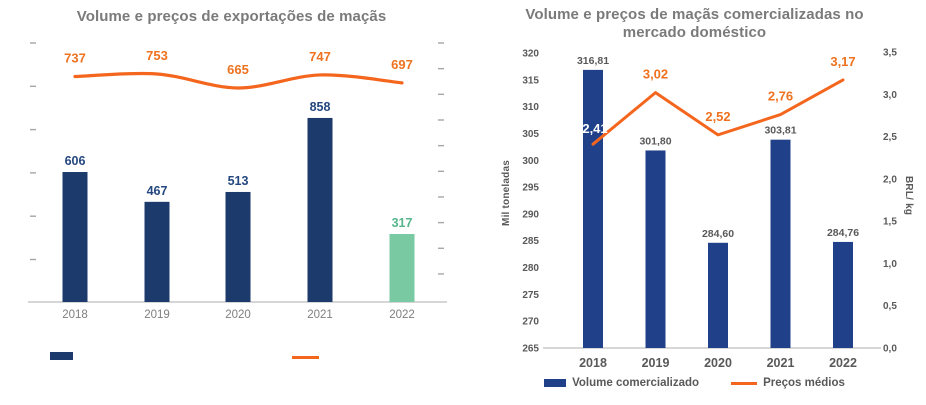 The height and width of the screenshot is (405, 926). Describe the element at coordinates (717, 116) in the screenshot. I see `line-value-label: 2,52` at that location.